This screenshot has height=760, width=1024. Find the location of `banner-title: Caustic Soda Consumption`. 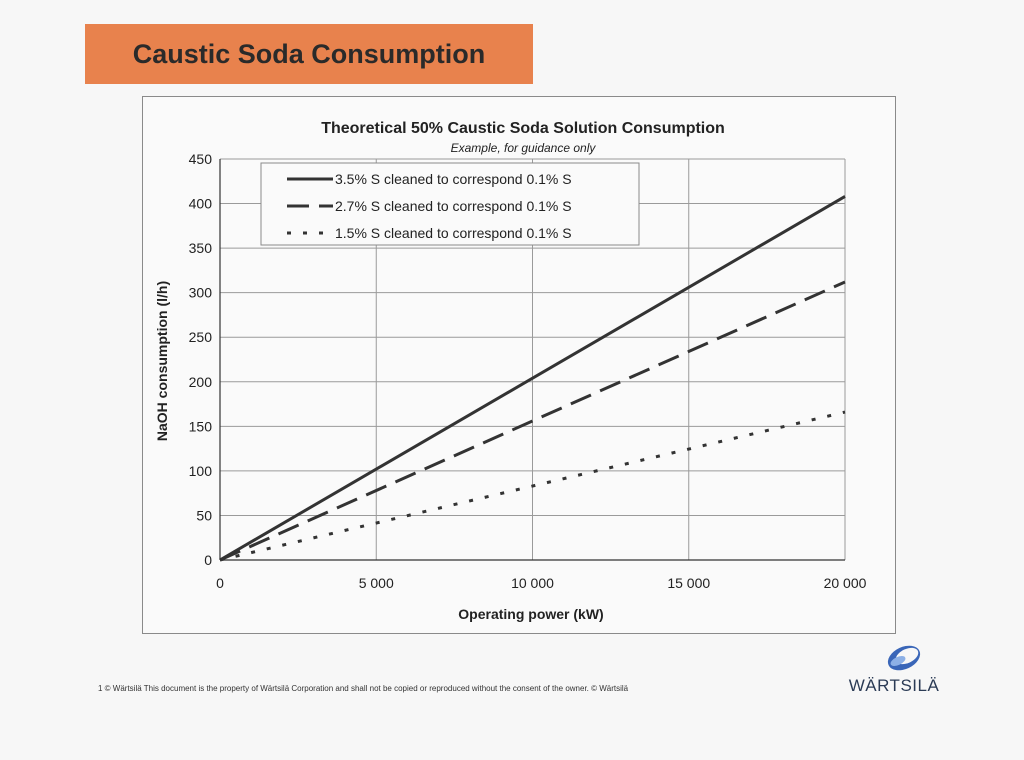

banner-title: Caustic Soda Consumption is located at coordinates (309, 53).